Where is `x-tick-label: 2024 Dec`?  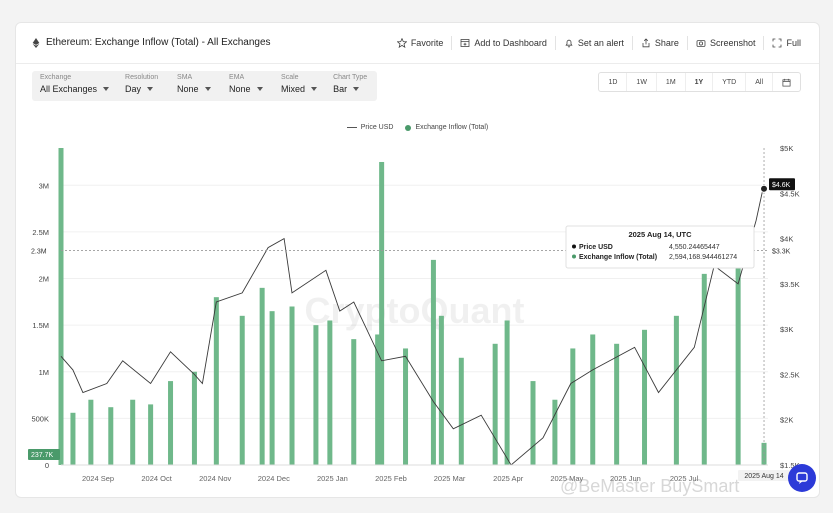
x-tick-label: 2024 Dec is located at coordinates (274, 478).